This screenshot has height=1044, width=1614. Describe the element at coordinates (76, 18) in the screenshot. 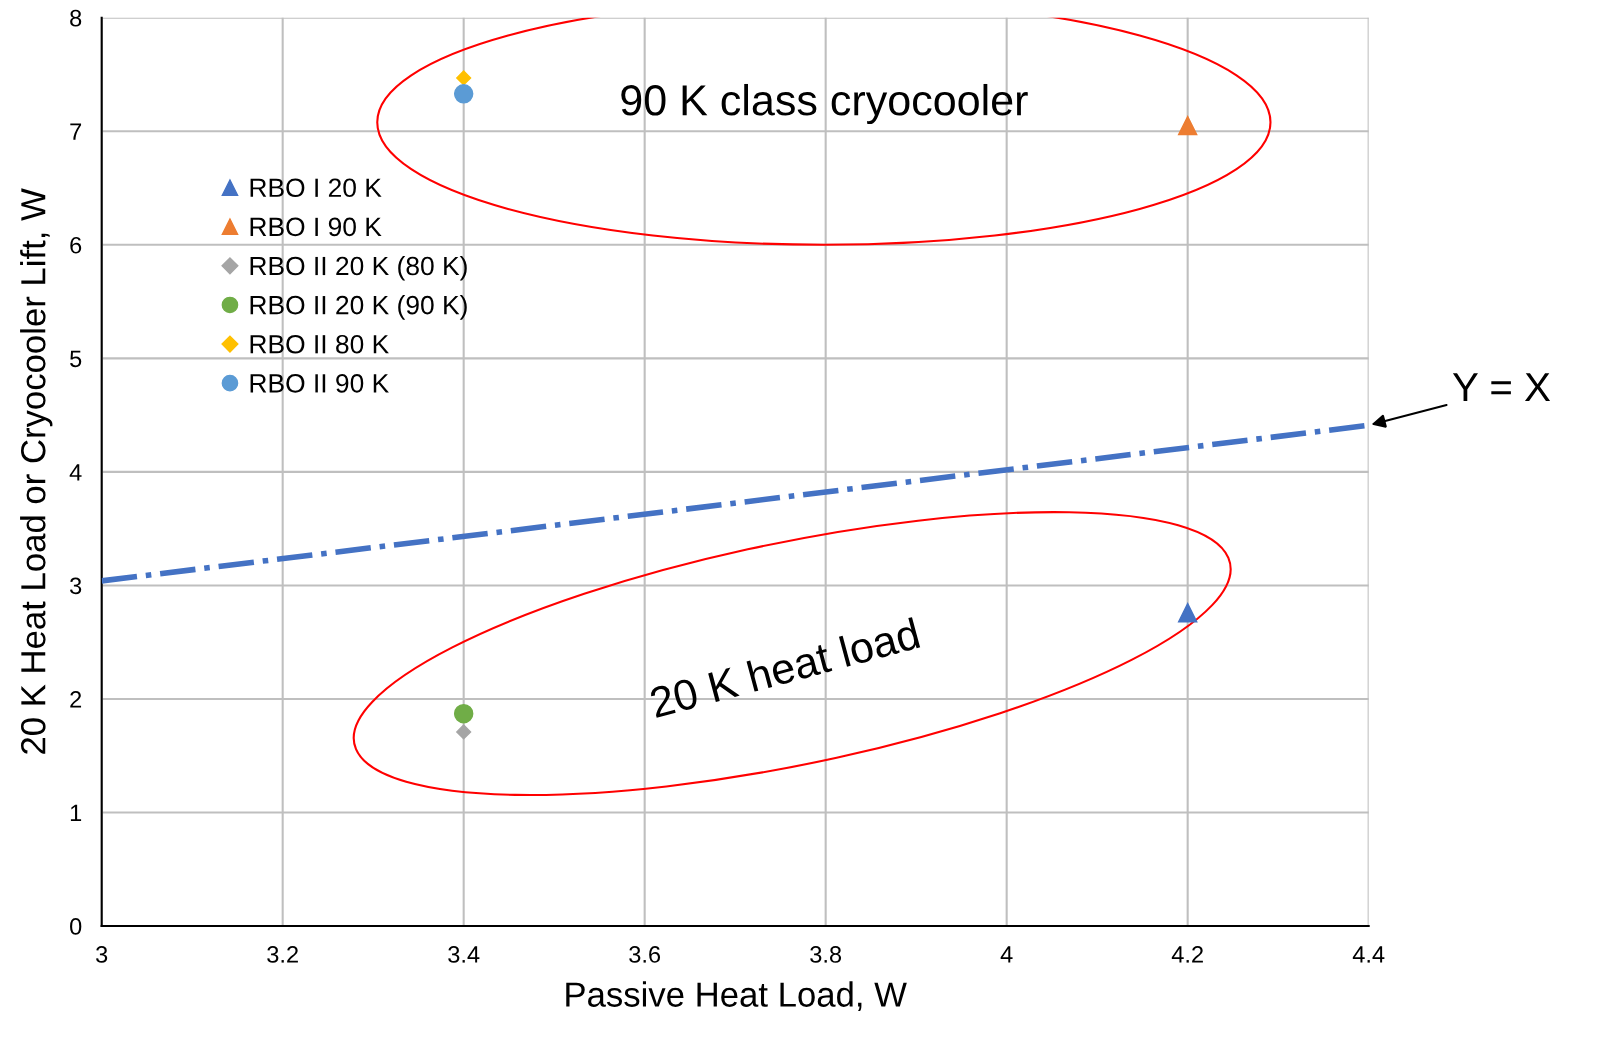

I see `y-tick-label: 8` at that location.